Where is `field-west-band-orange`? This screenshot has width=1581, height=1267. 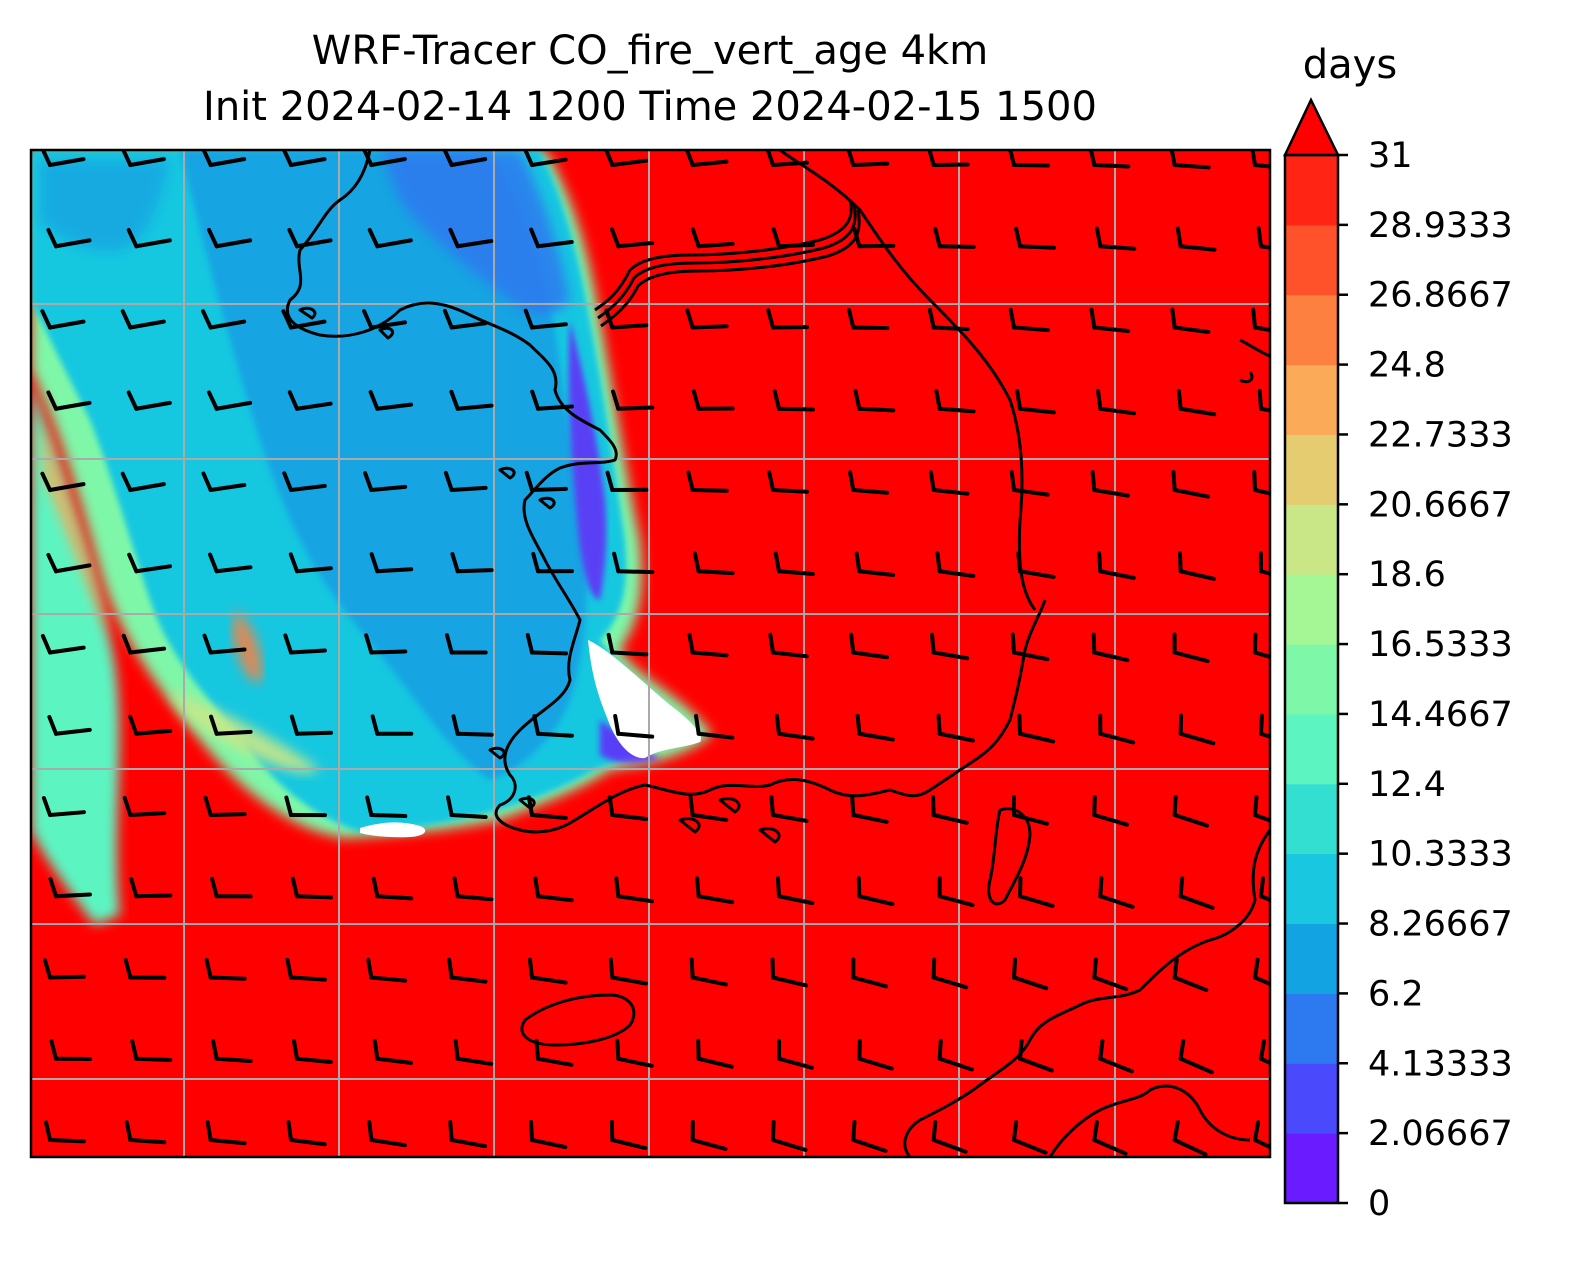
field-west-band-orange is located at coordinates (75, 530).